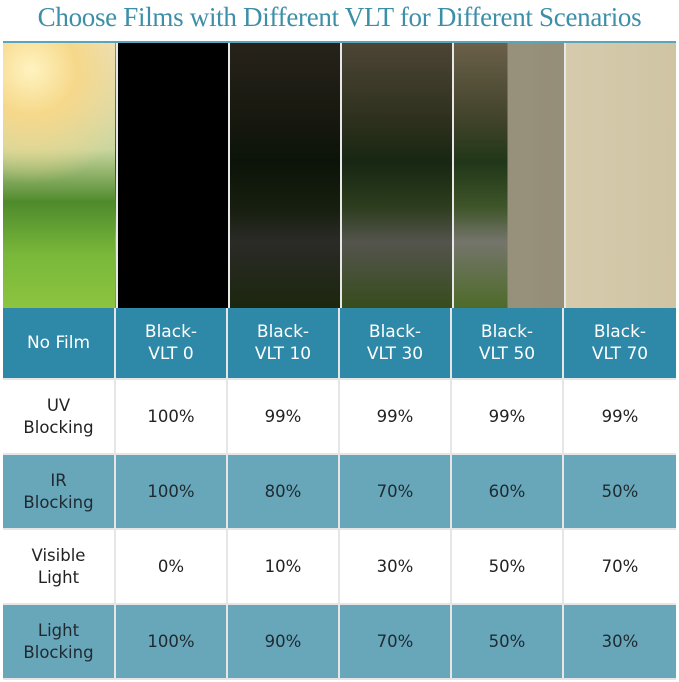  Describe the element at coordinates (284, 344) in the screenshot. I see `header-cell: Black- VLT 10` at that location.